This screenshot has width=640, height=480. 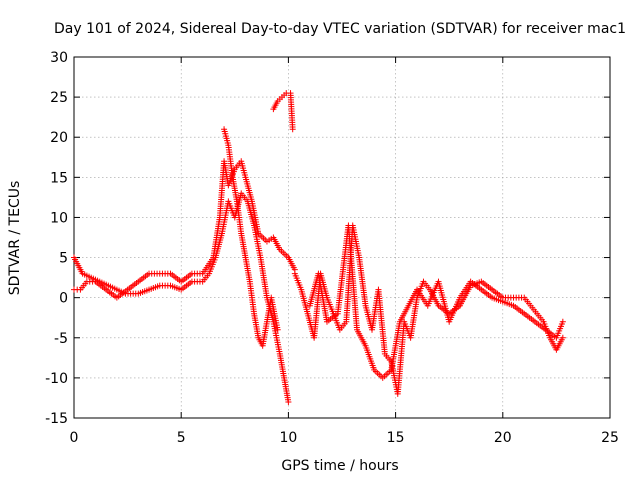 What do you see at coordinates (56, 379) in the screenshot?
I see `y-tick-label: -10` at bounding box center [56, 379].